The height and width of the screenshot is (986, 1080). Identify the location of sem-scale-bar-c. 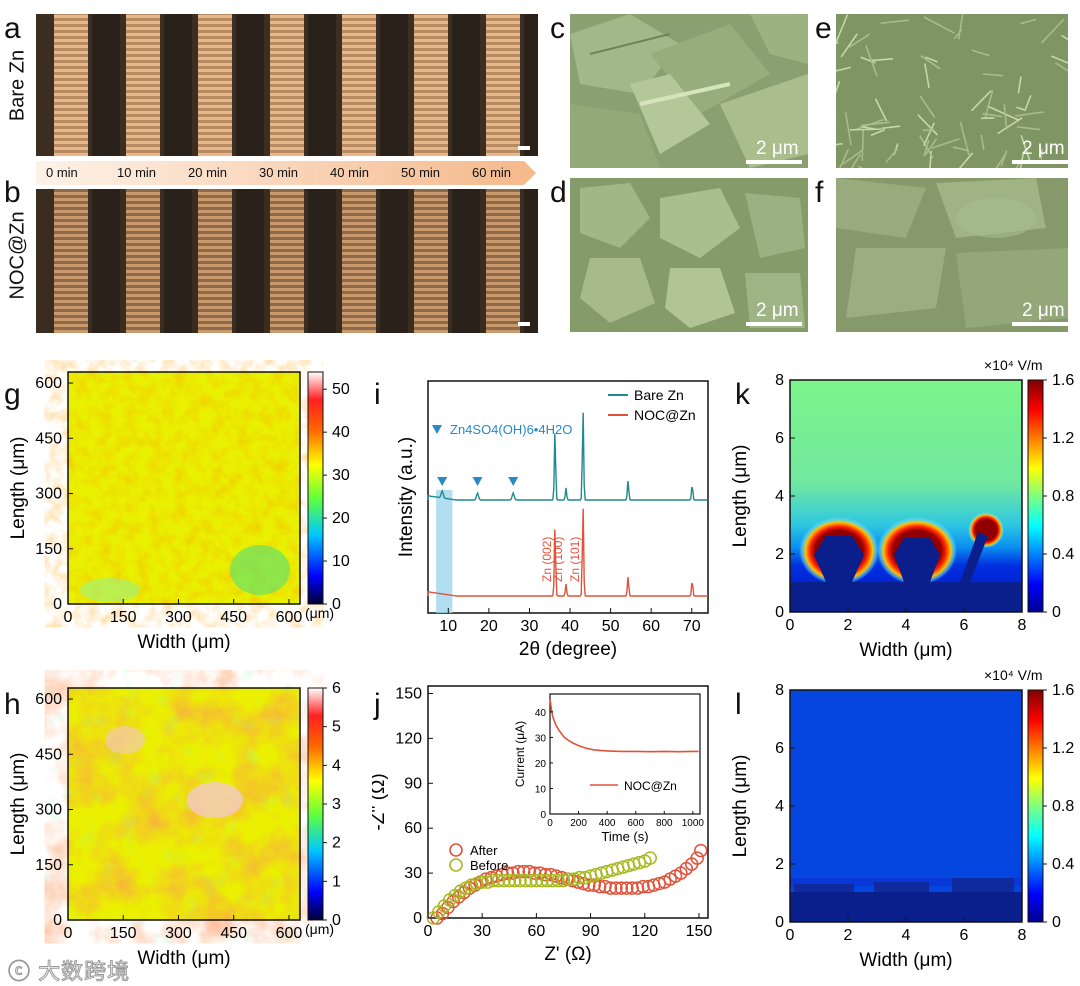
(774, 162).